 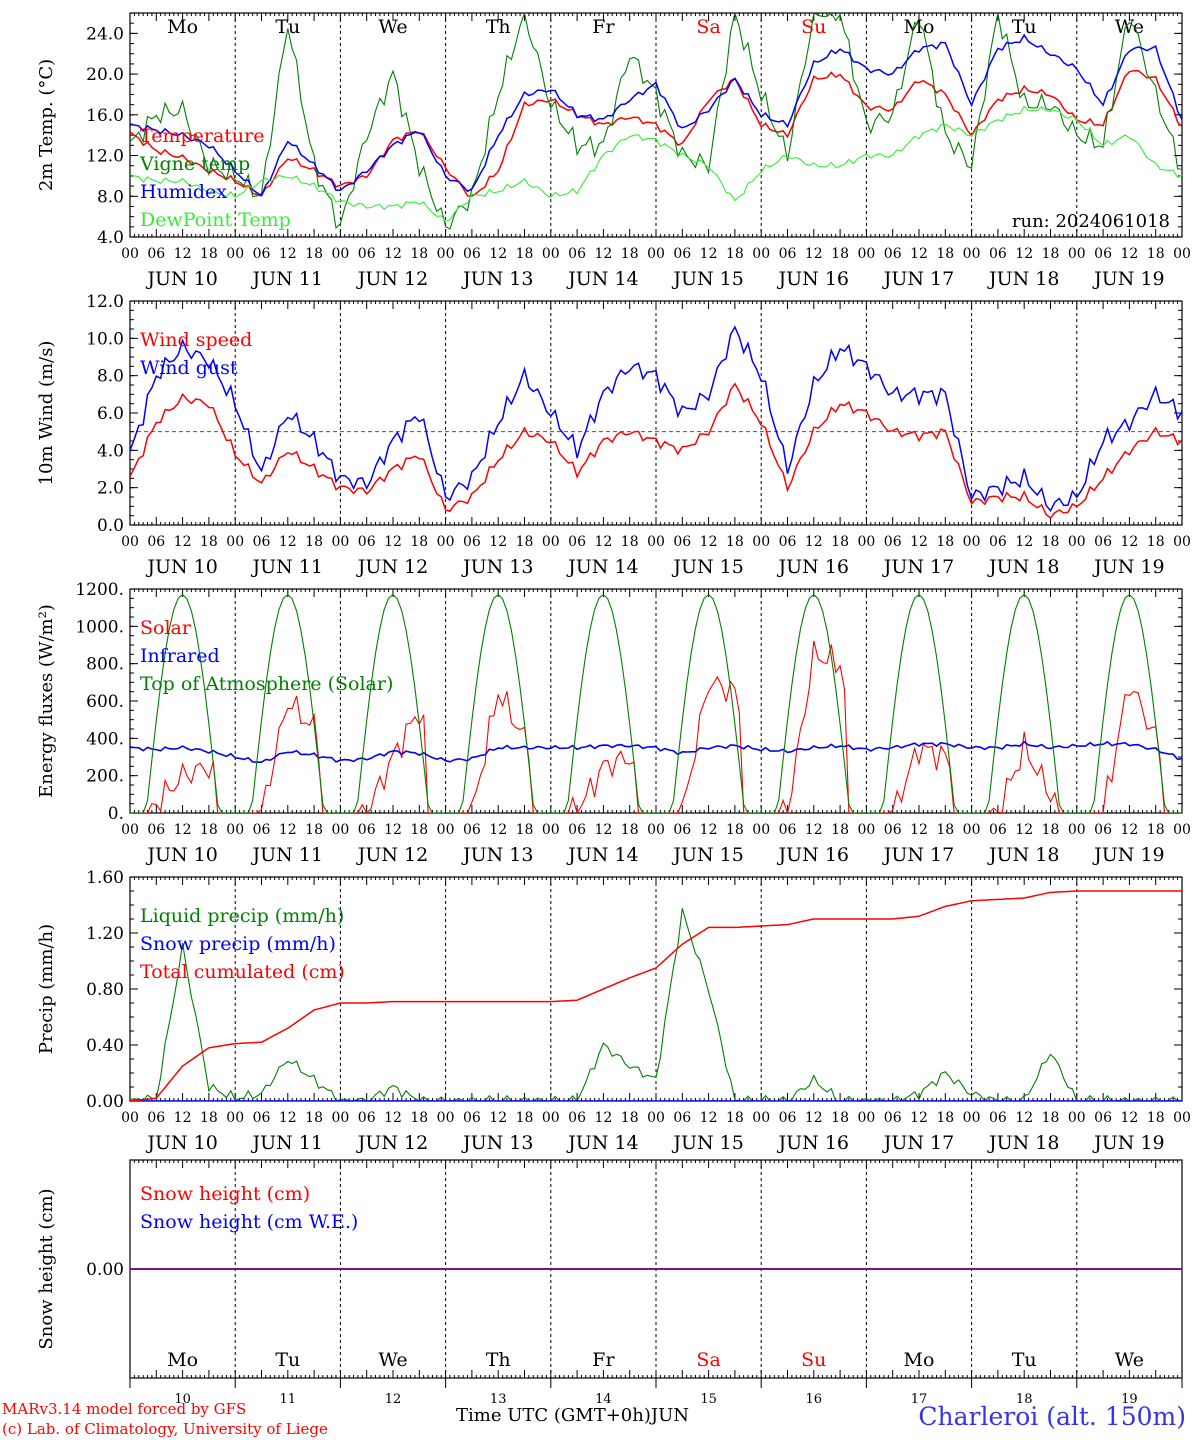 What do you see at coordinates (238, 944) in the screenshot?
I see `legend-entry: Snow precip (mm/h)` at bounding box center [238, 944].